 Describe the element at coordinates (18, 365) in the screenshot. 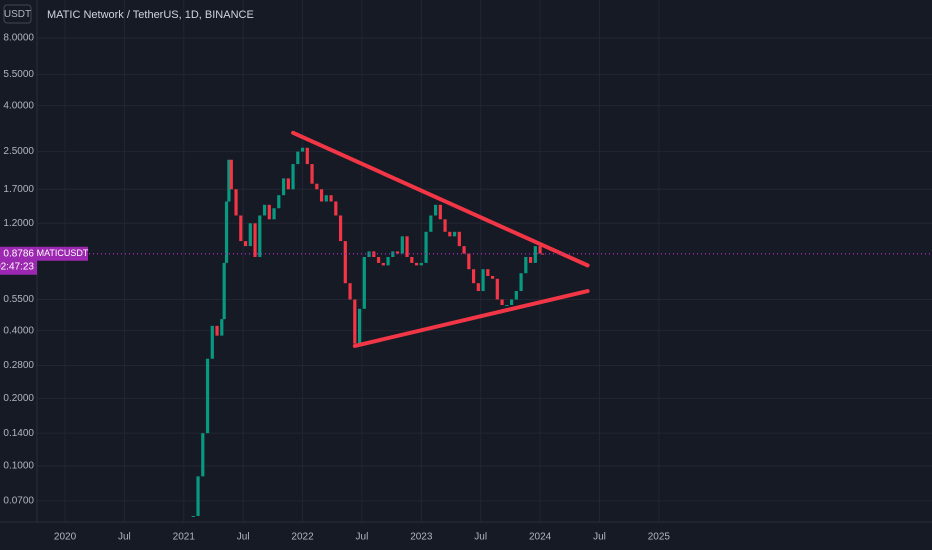

I see `y-tick-label: 0.2800` at that location.